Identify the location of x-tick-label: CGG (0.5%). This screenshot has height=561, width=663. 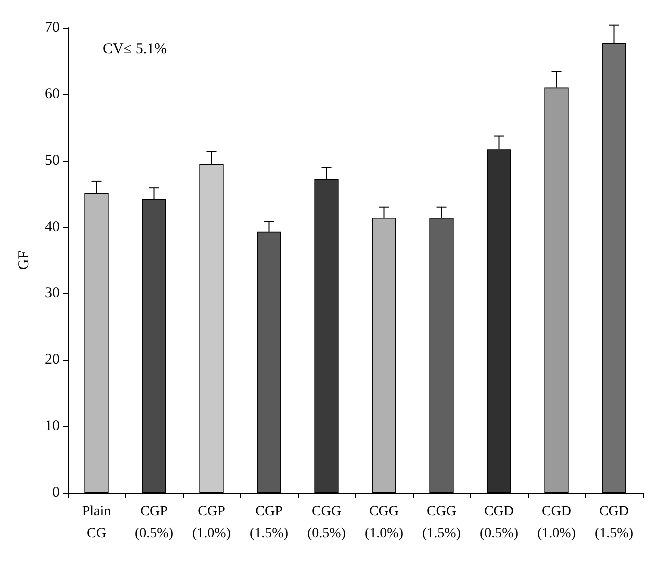
(327, 523).